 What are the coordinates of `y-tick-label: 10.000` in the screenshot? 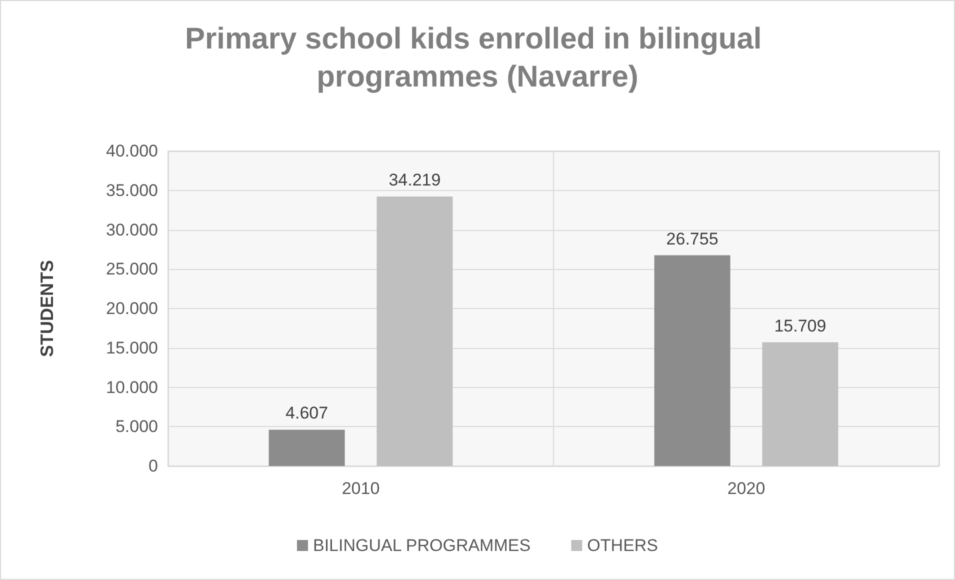 It's located at (132, 387).